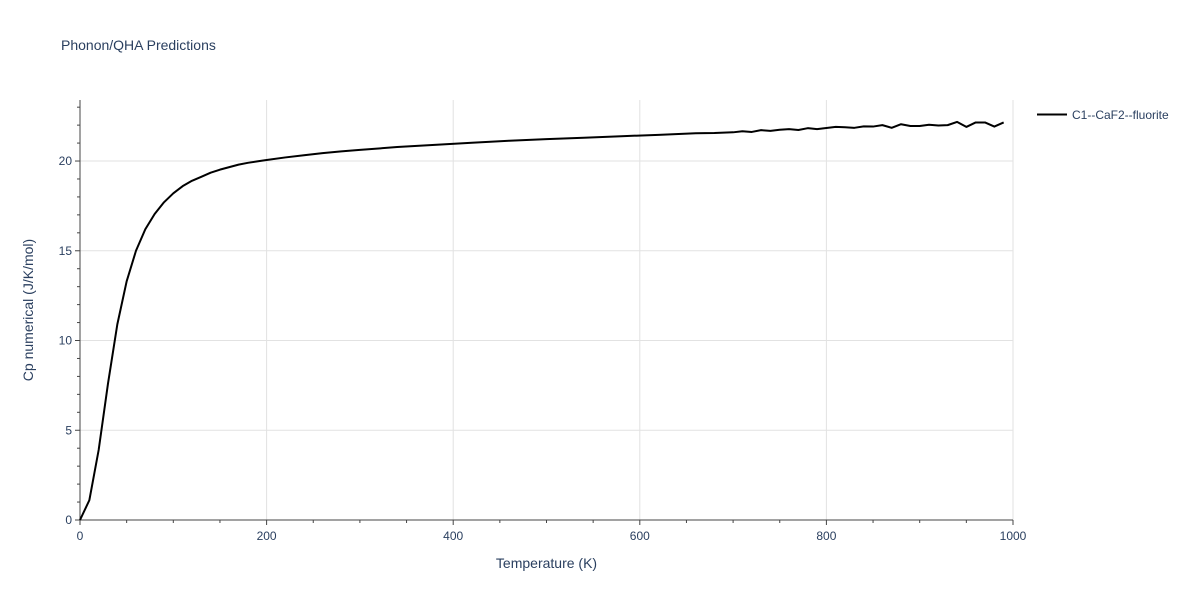 This screenshot has height=600, width=1200. What do you see at coordinates (138, 45) in the screenshot?
I see `chart-title: Phonon/QHA Predictions` at bounding box center [138, 45].